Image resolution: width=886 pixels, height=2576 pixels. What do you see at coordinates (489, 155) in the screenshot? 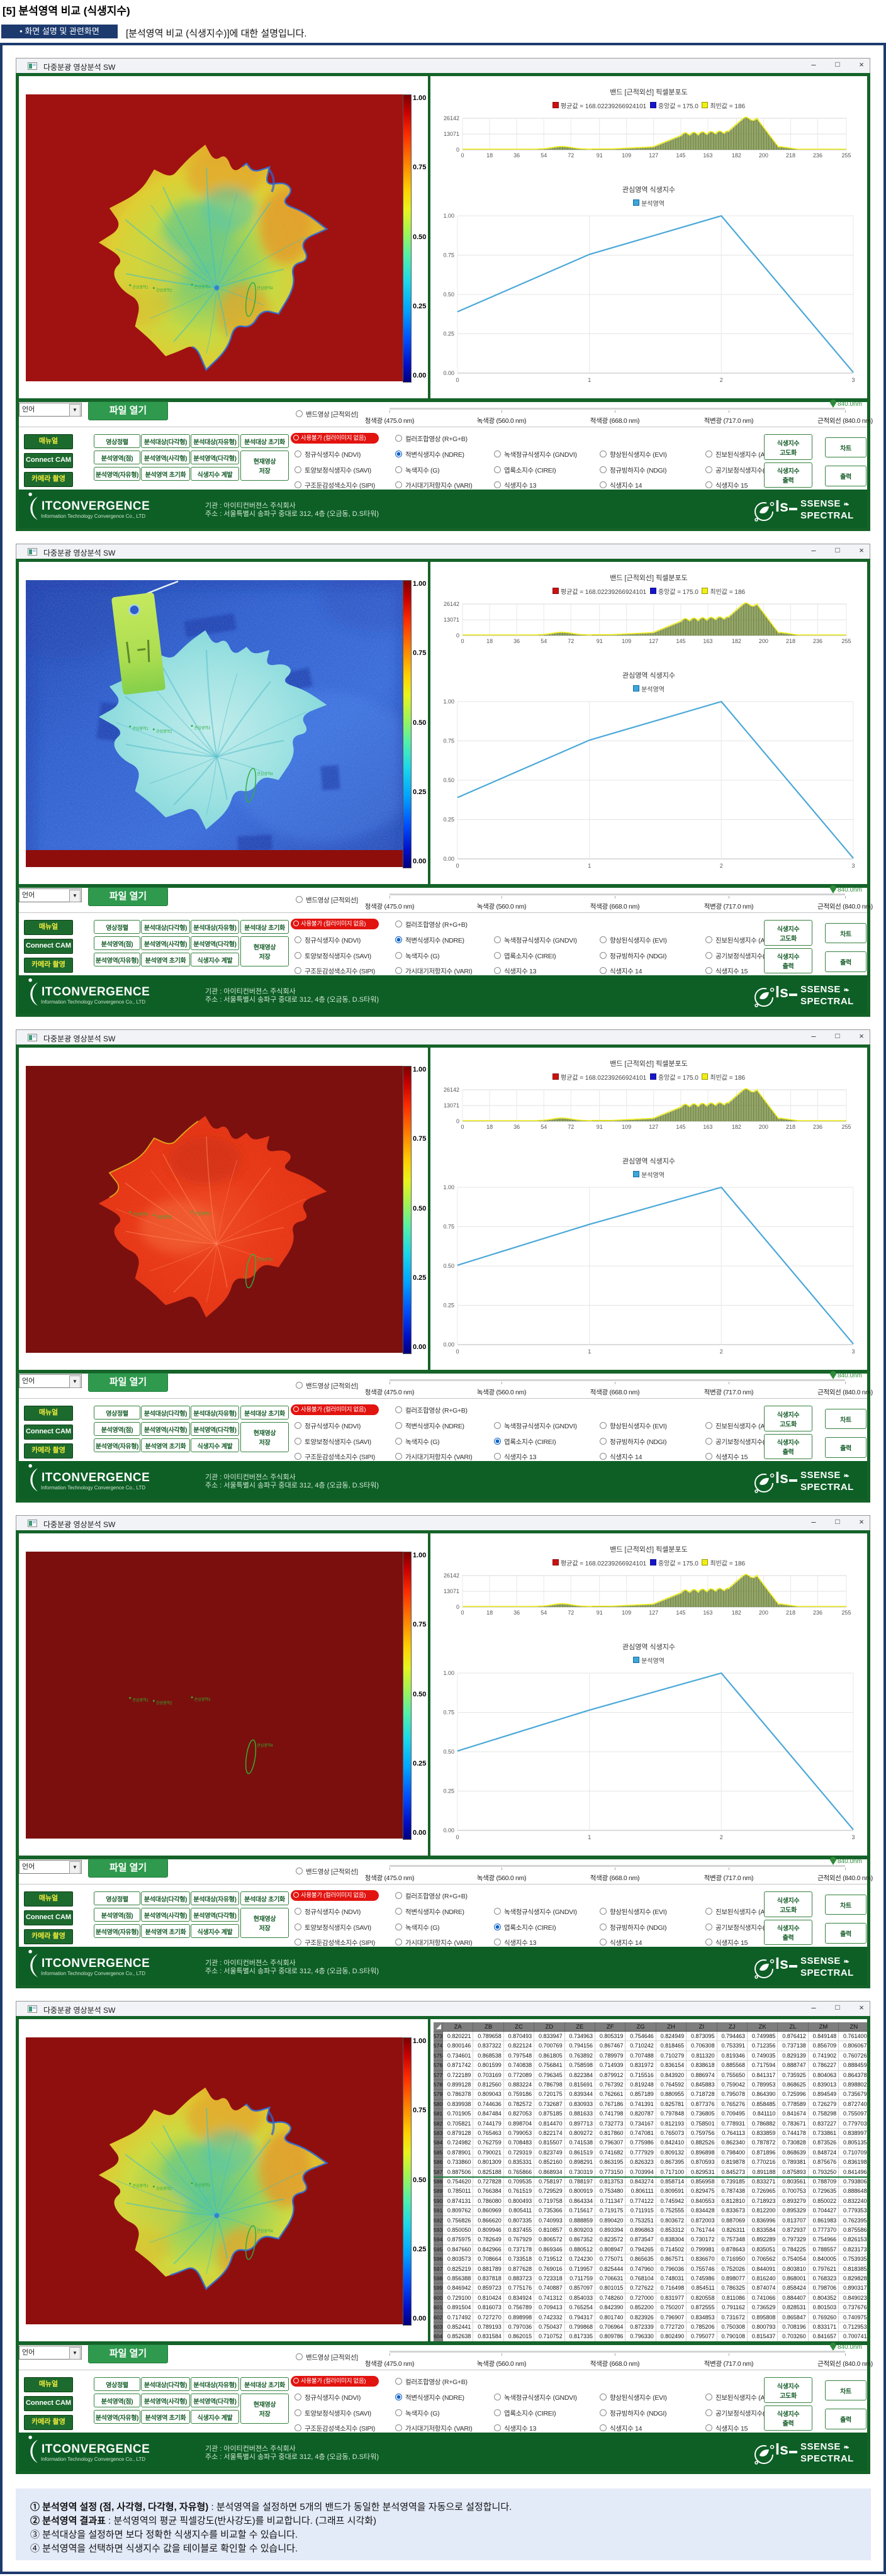
I see `svg-text: 18` at bounding box center [489, 155].